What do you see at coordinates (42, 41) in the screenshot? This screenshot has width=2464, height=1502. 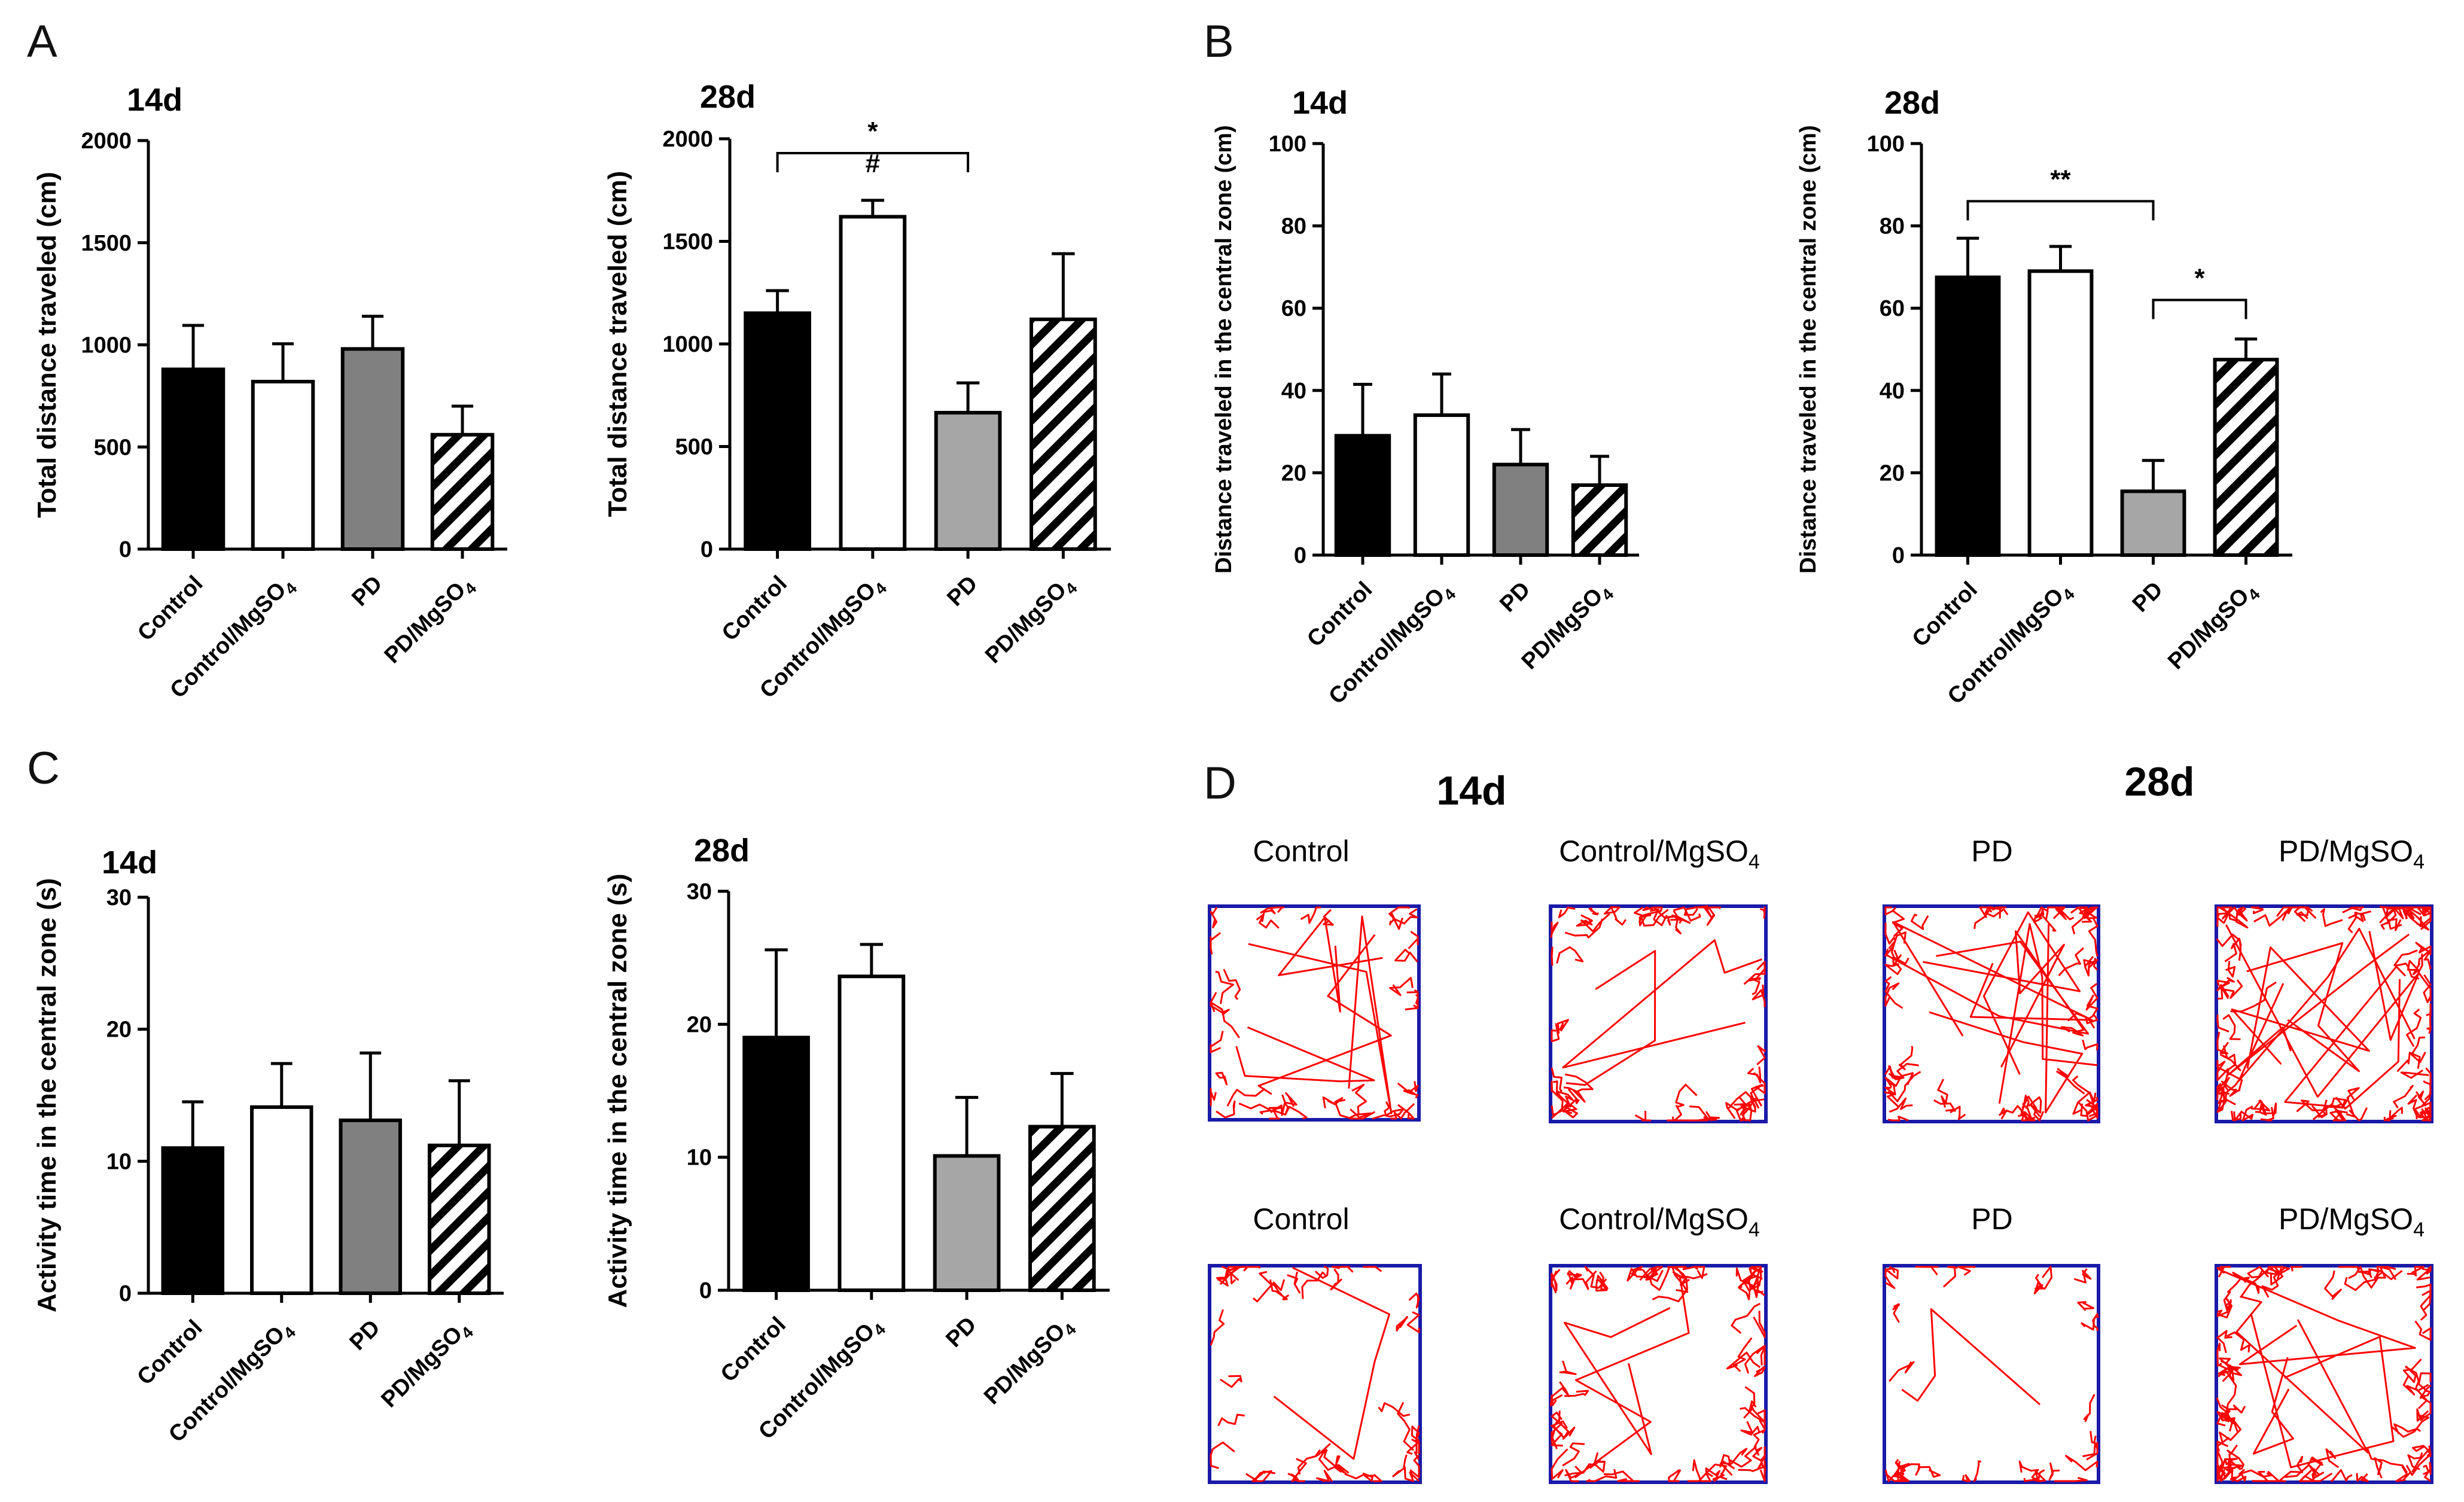 I see `panel-letter-a: A` at bounding box center [42, 41].